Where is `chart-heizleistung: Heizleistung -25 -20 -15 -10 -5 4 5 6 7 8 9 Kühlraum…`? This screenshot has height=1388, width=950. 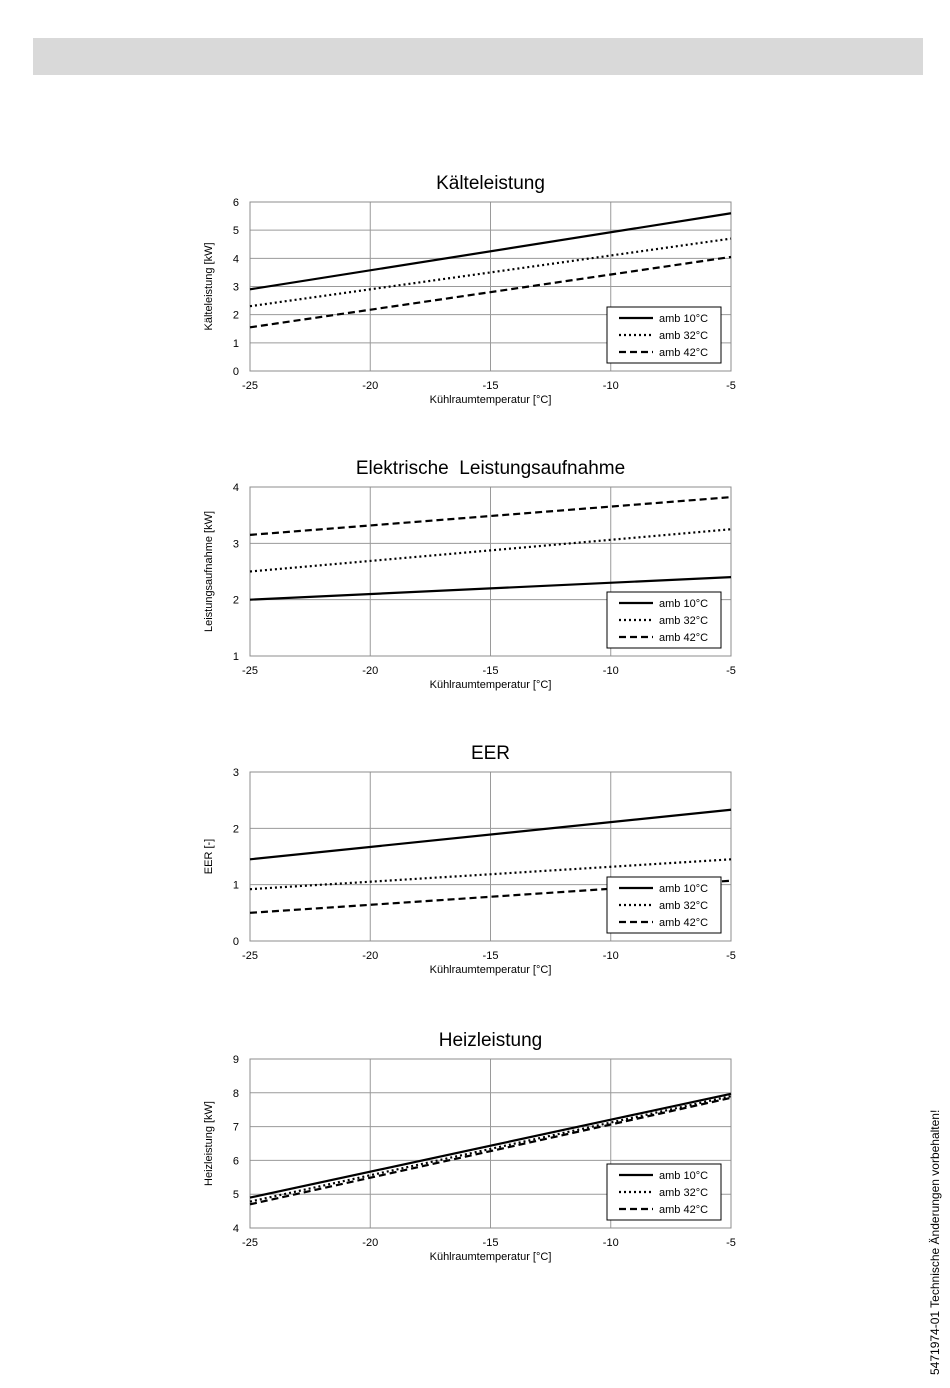 chart-heizleistung: Heizleistung -25 -20 -15 -10 -5 4 5 6 7 8 9 Kühlraum… is located at coordinates (469, 1146).